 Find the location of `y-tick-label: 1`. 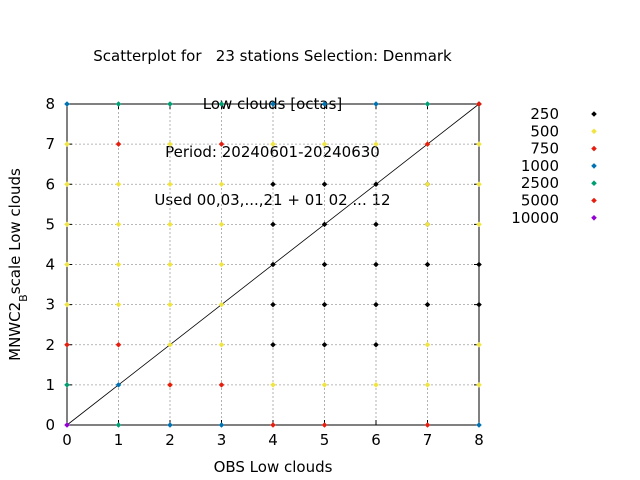

y-tick-label: 1 is located at coordinates (50, 385).